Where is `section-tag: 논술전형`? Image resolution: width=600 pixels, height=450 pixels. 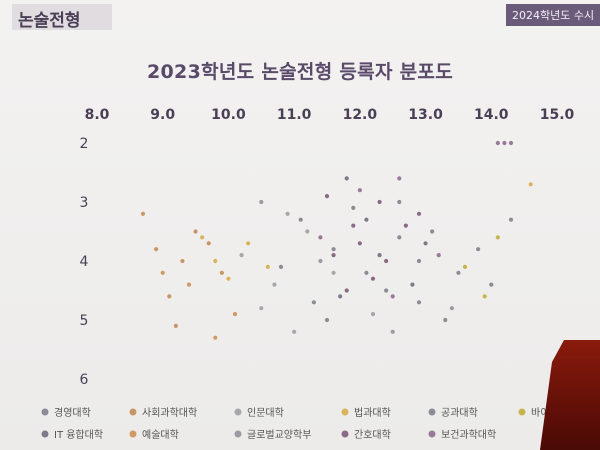
section-tag: 논술전형 is located at coordinates (62, 17).